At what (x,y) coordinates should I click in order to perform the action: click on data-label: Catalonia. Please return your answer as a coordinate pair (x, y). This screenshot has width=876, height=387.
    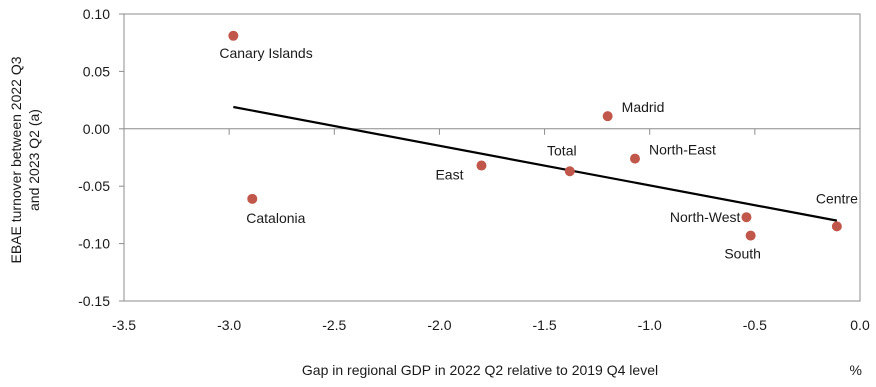
    Looking at the image, I should click on (275, 218).